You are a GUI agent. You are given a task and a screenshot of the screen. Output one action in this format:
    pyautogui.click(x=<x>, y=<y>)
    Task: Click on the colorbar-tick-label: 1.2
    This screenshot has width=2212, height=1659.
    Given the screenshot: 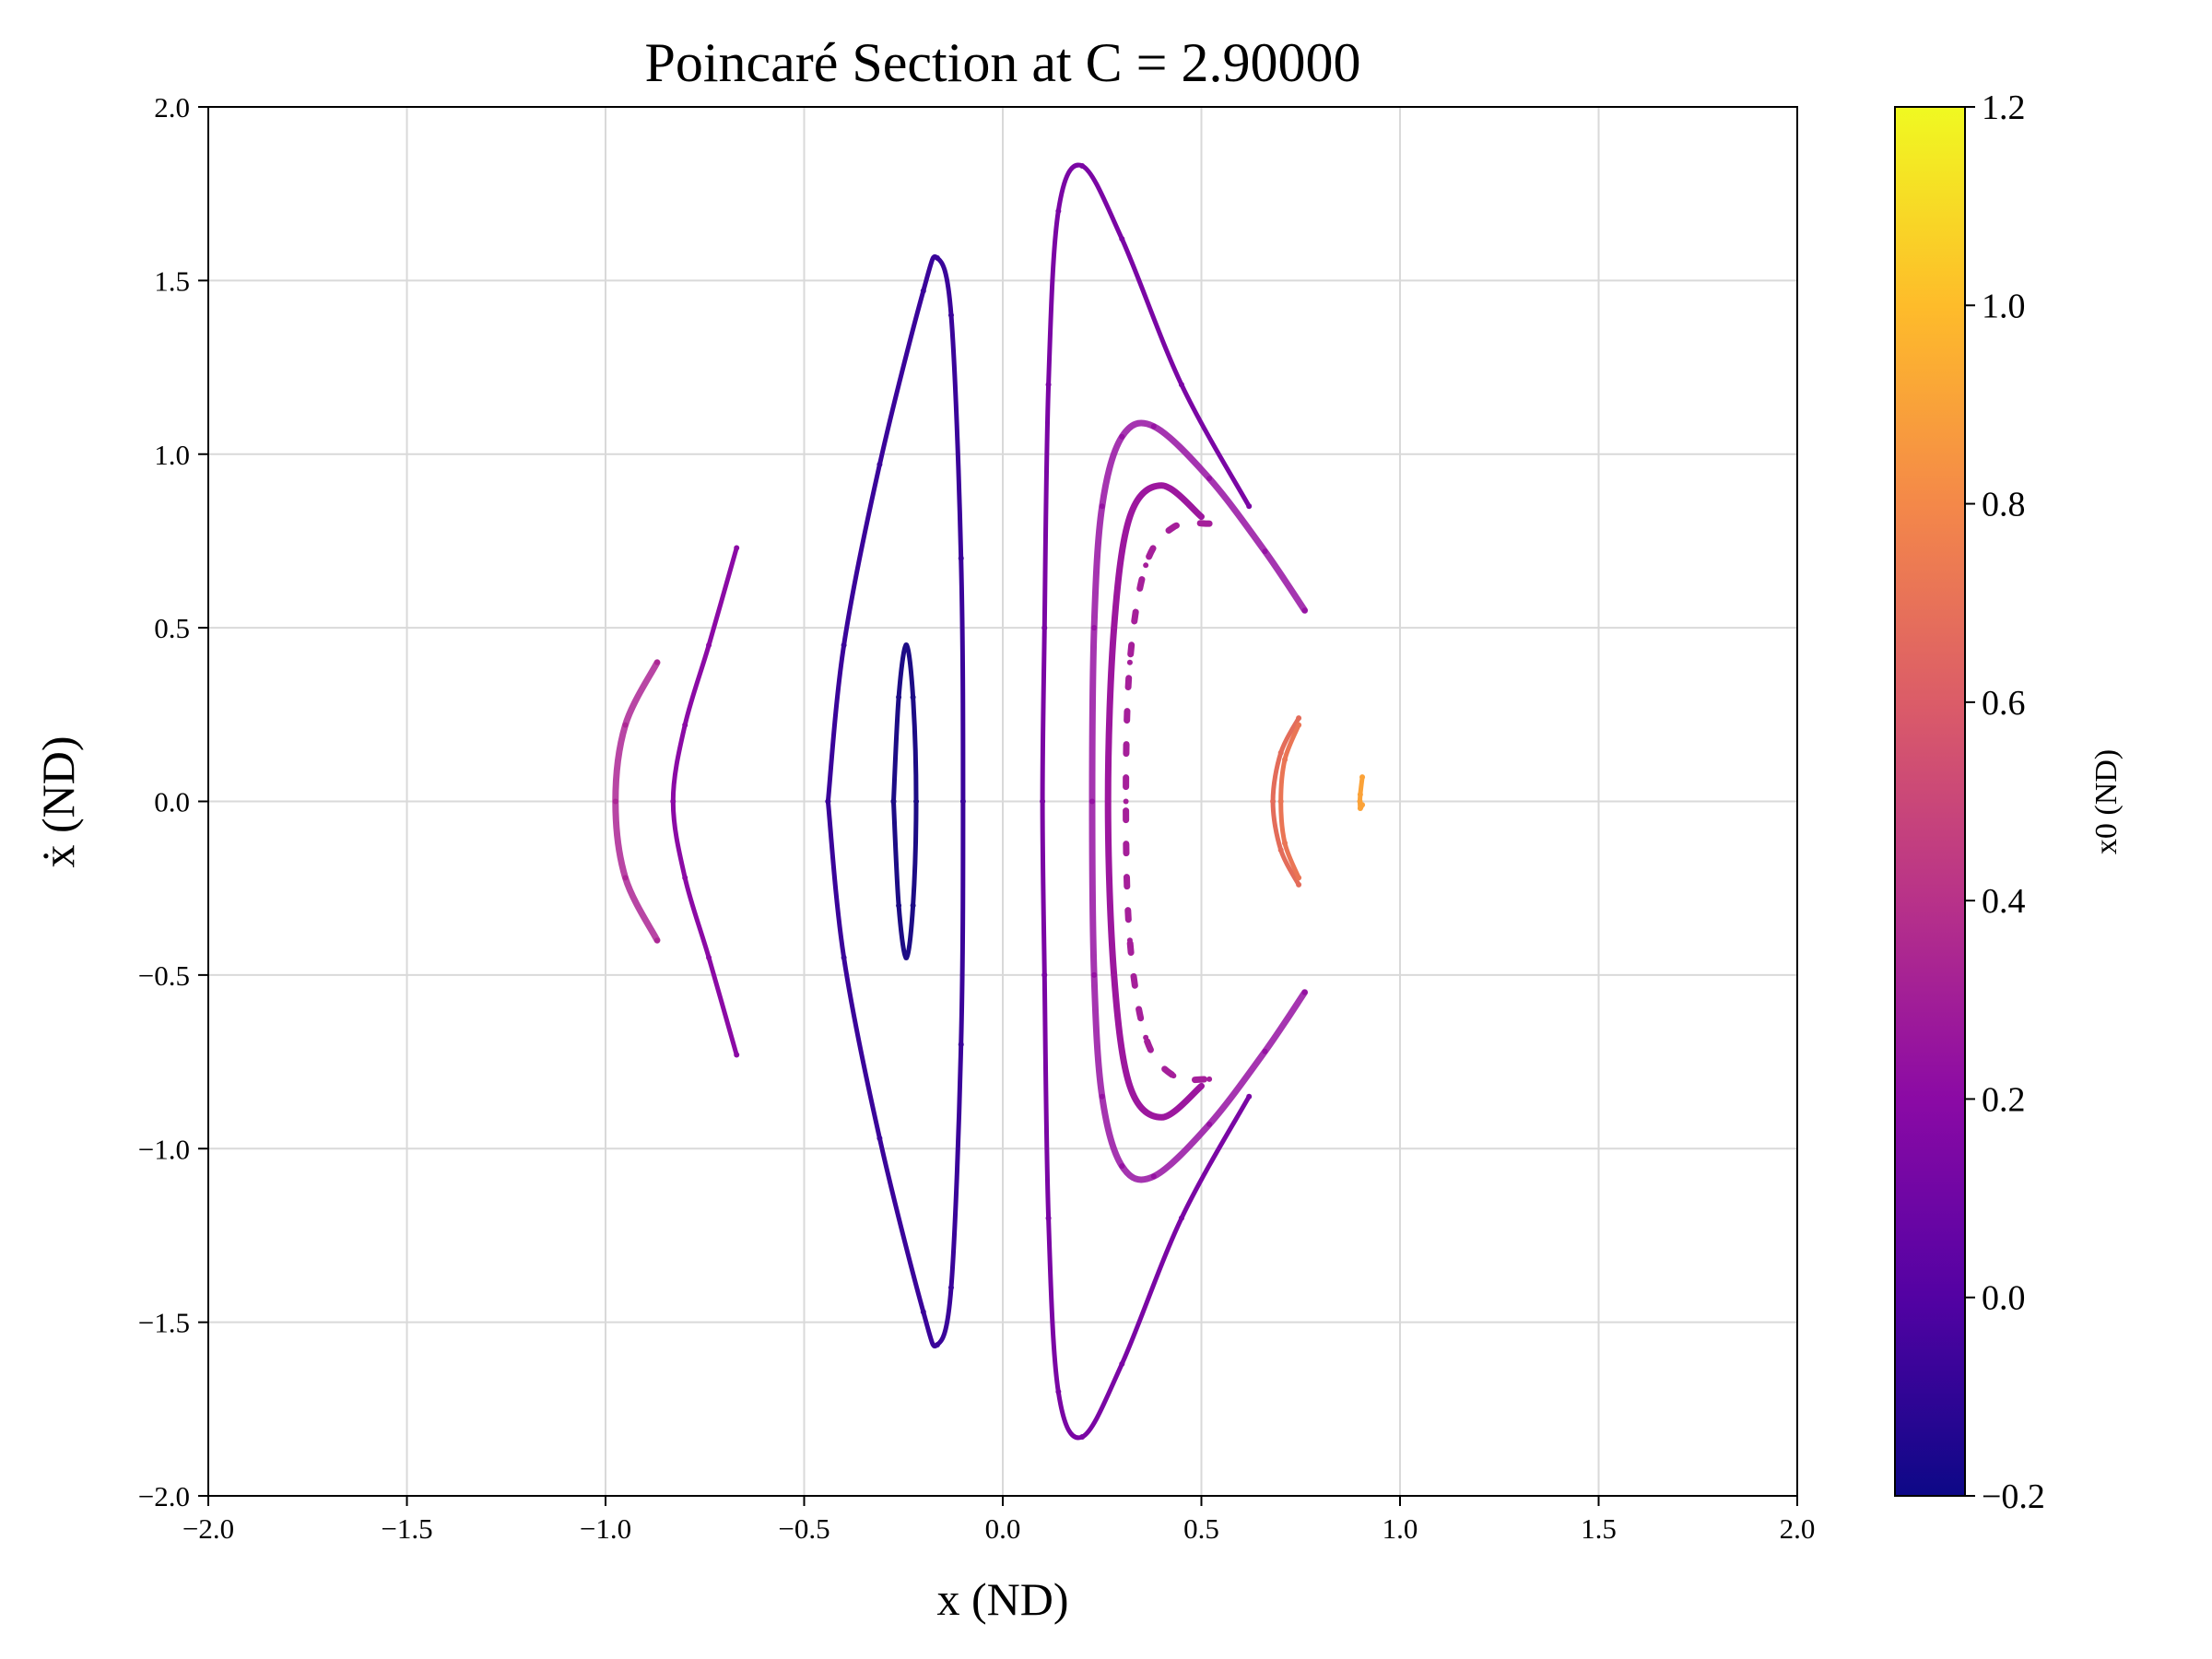 What is the action you would take?
    pyautogui.click(x=2004, y=107)
    